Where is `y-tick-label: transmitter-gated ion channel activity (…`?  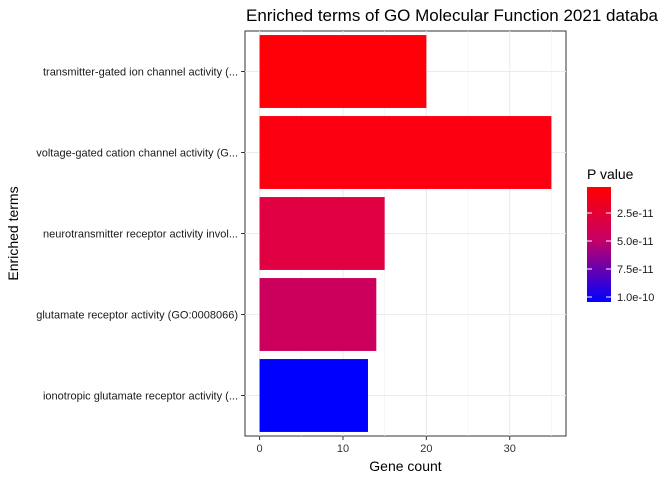 y-tick-label: transmitter-gated ion channel activity (… is located at coordinates (140, 73).